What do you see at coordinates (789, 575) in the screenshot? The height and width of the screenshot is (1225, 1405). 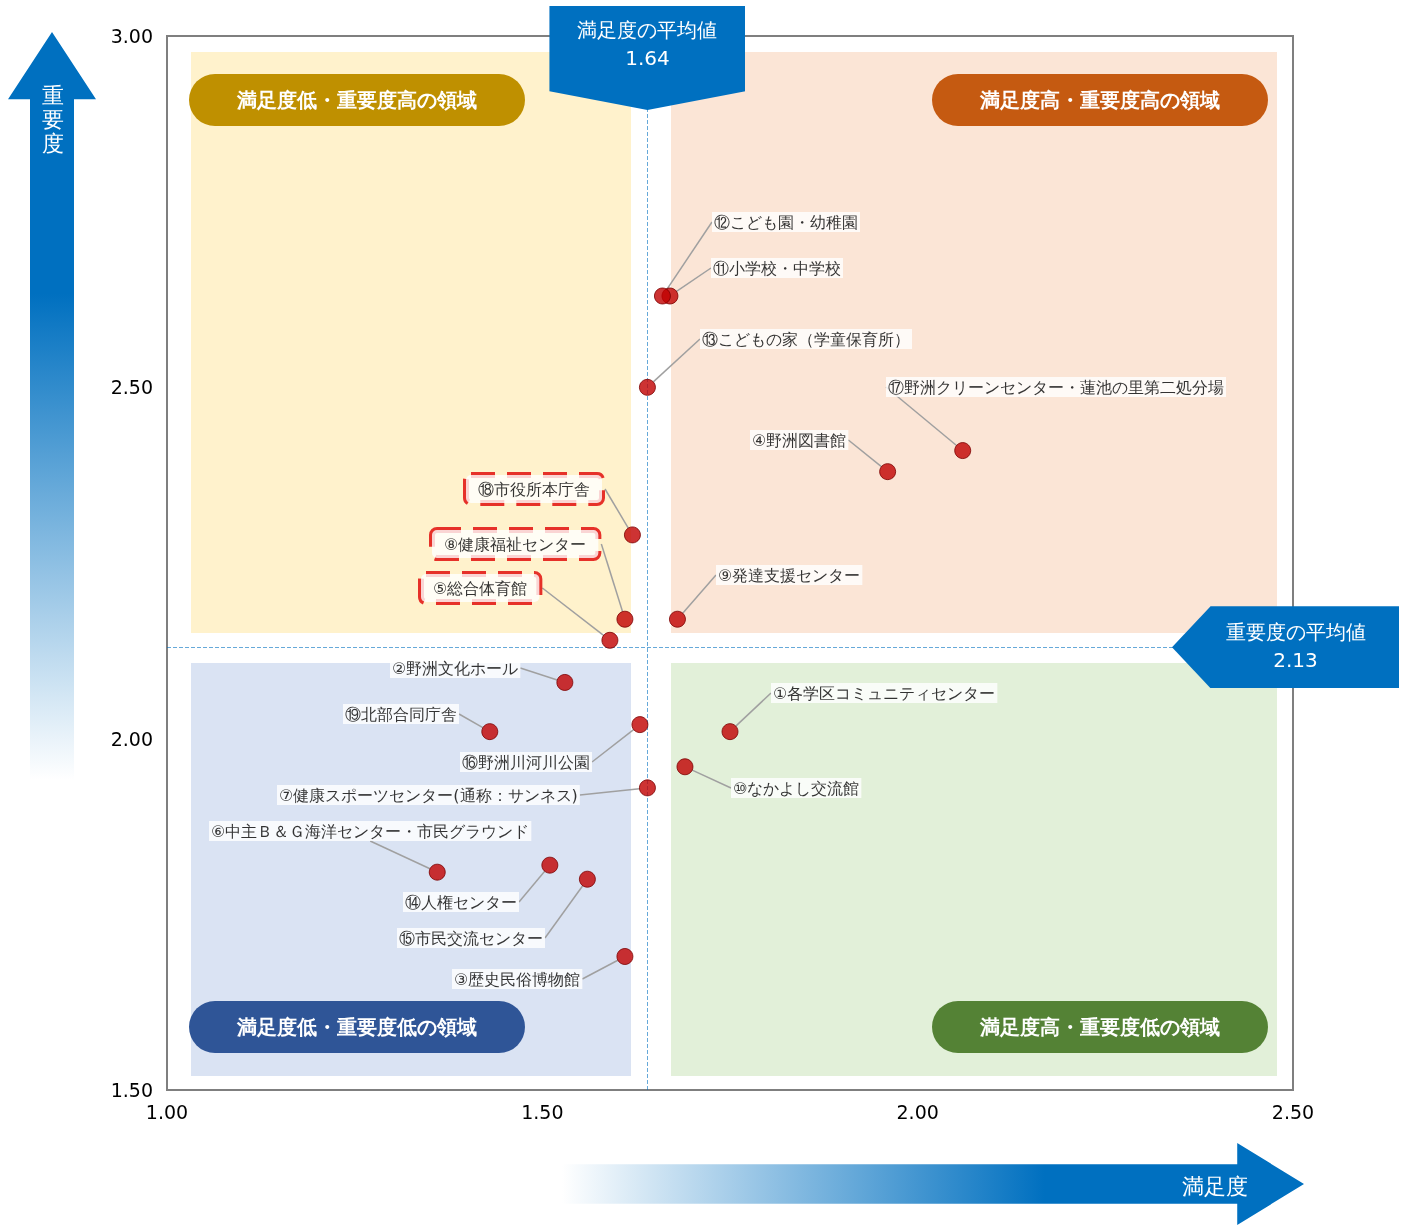 I see `text: ⑨発達支援センター` at bounding box center [789, 575].